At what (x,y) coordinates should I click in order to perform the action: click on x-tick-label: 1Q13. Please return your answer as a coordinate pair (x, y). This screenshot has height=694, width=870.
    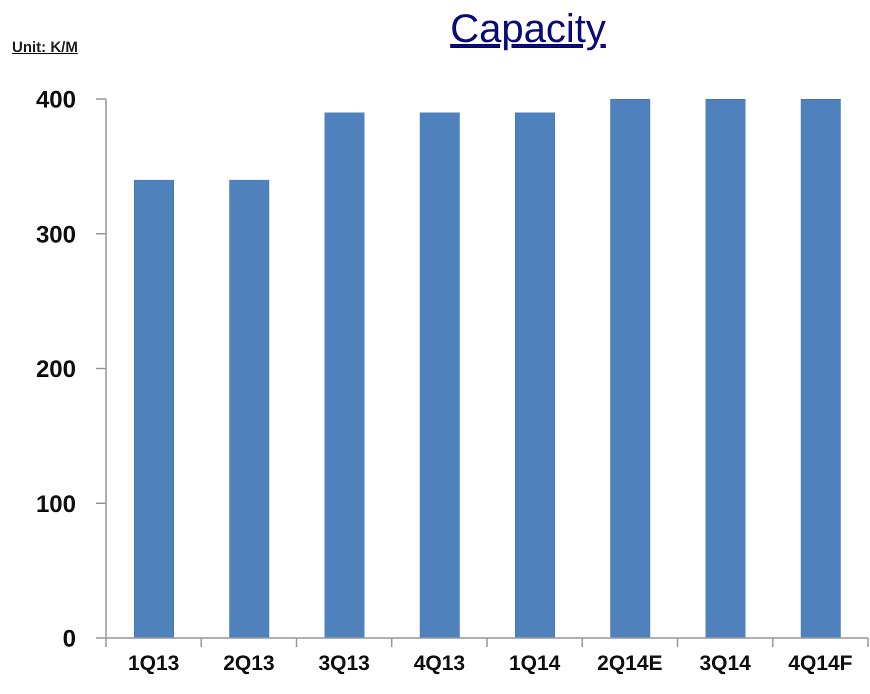
    Looking at the image, I should click on (154, 663).